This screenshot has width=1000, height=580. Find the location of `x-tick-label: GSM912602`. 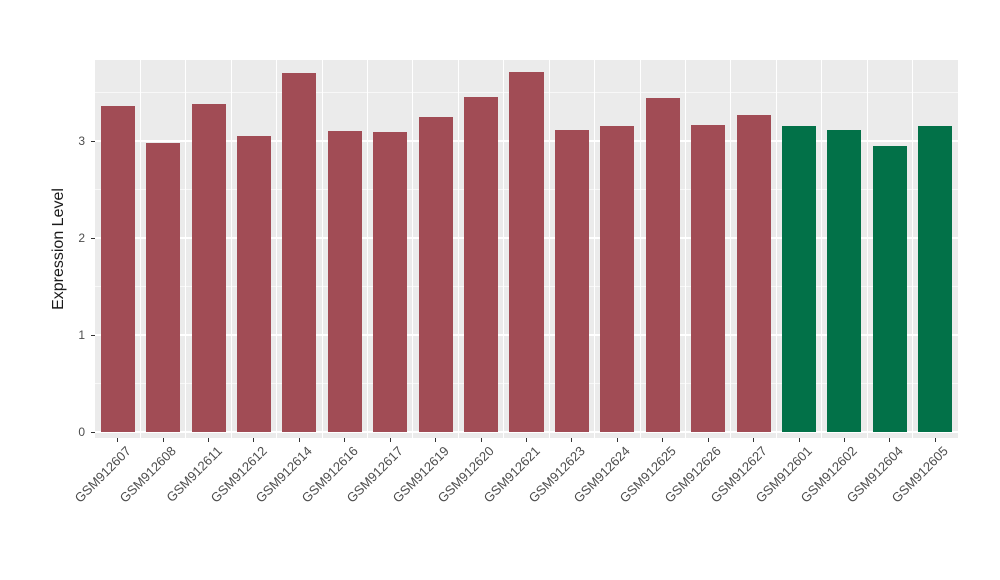

x-tick-label: GSM912602 is located at coordinates (829, 474).